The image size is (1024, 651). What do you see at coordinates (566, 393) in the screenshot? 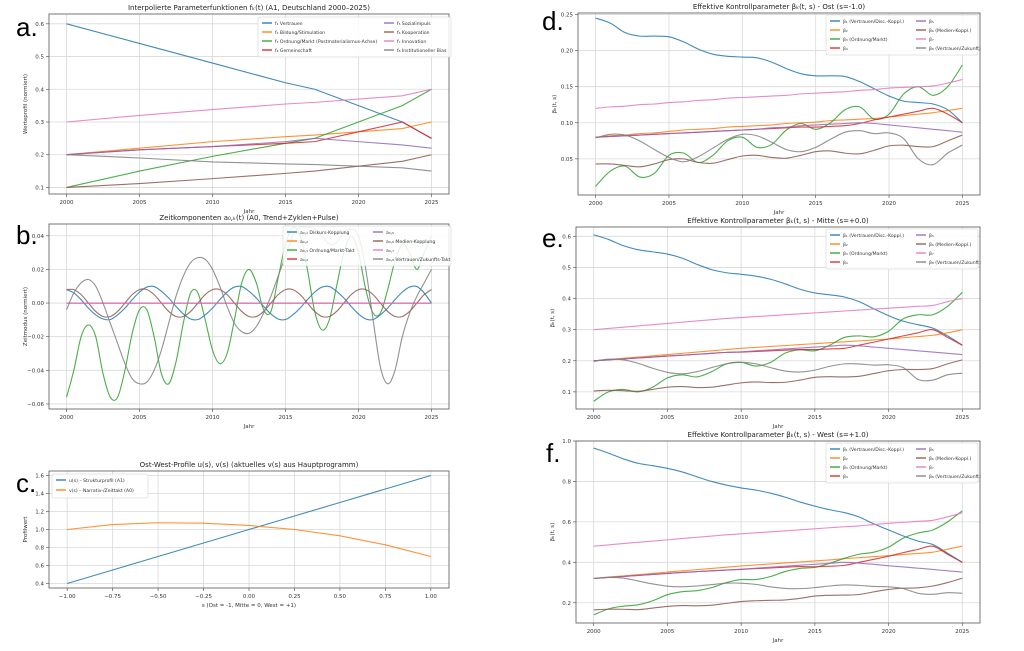
I see `y-tick-label: 0.1` at bounding box center [566, 393].